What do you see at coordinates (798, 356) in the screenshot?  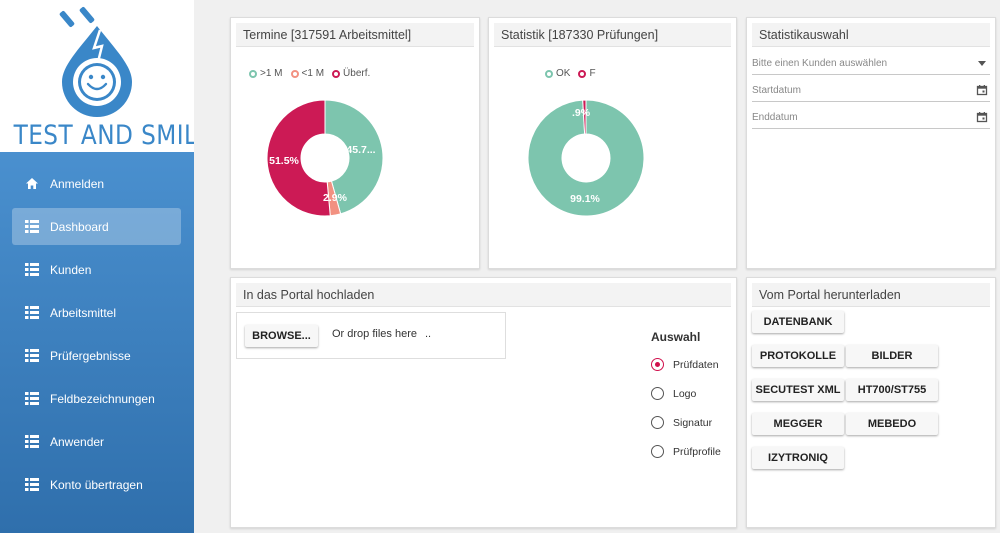 I see `download-button-protokolle: PROTOKOLLE` at bounding box center [798, 356].